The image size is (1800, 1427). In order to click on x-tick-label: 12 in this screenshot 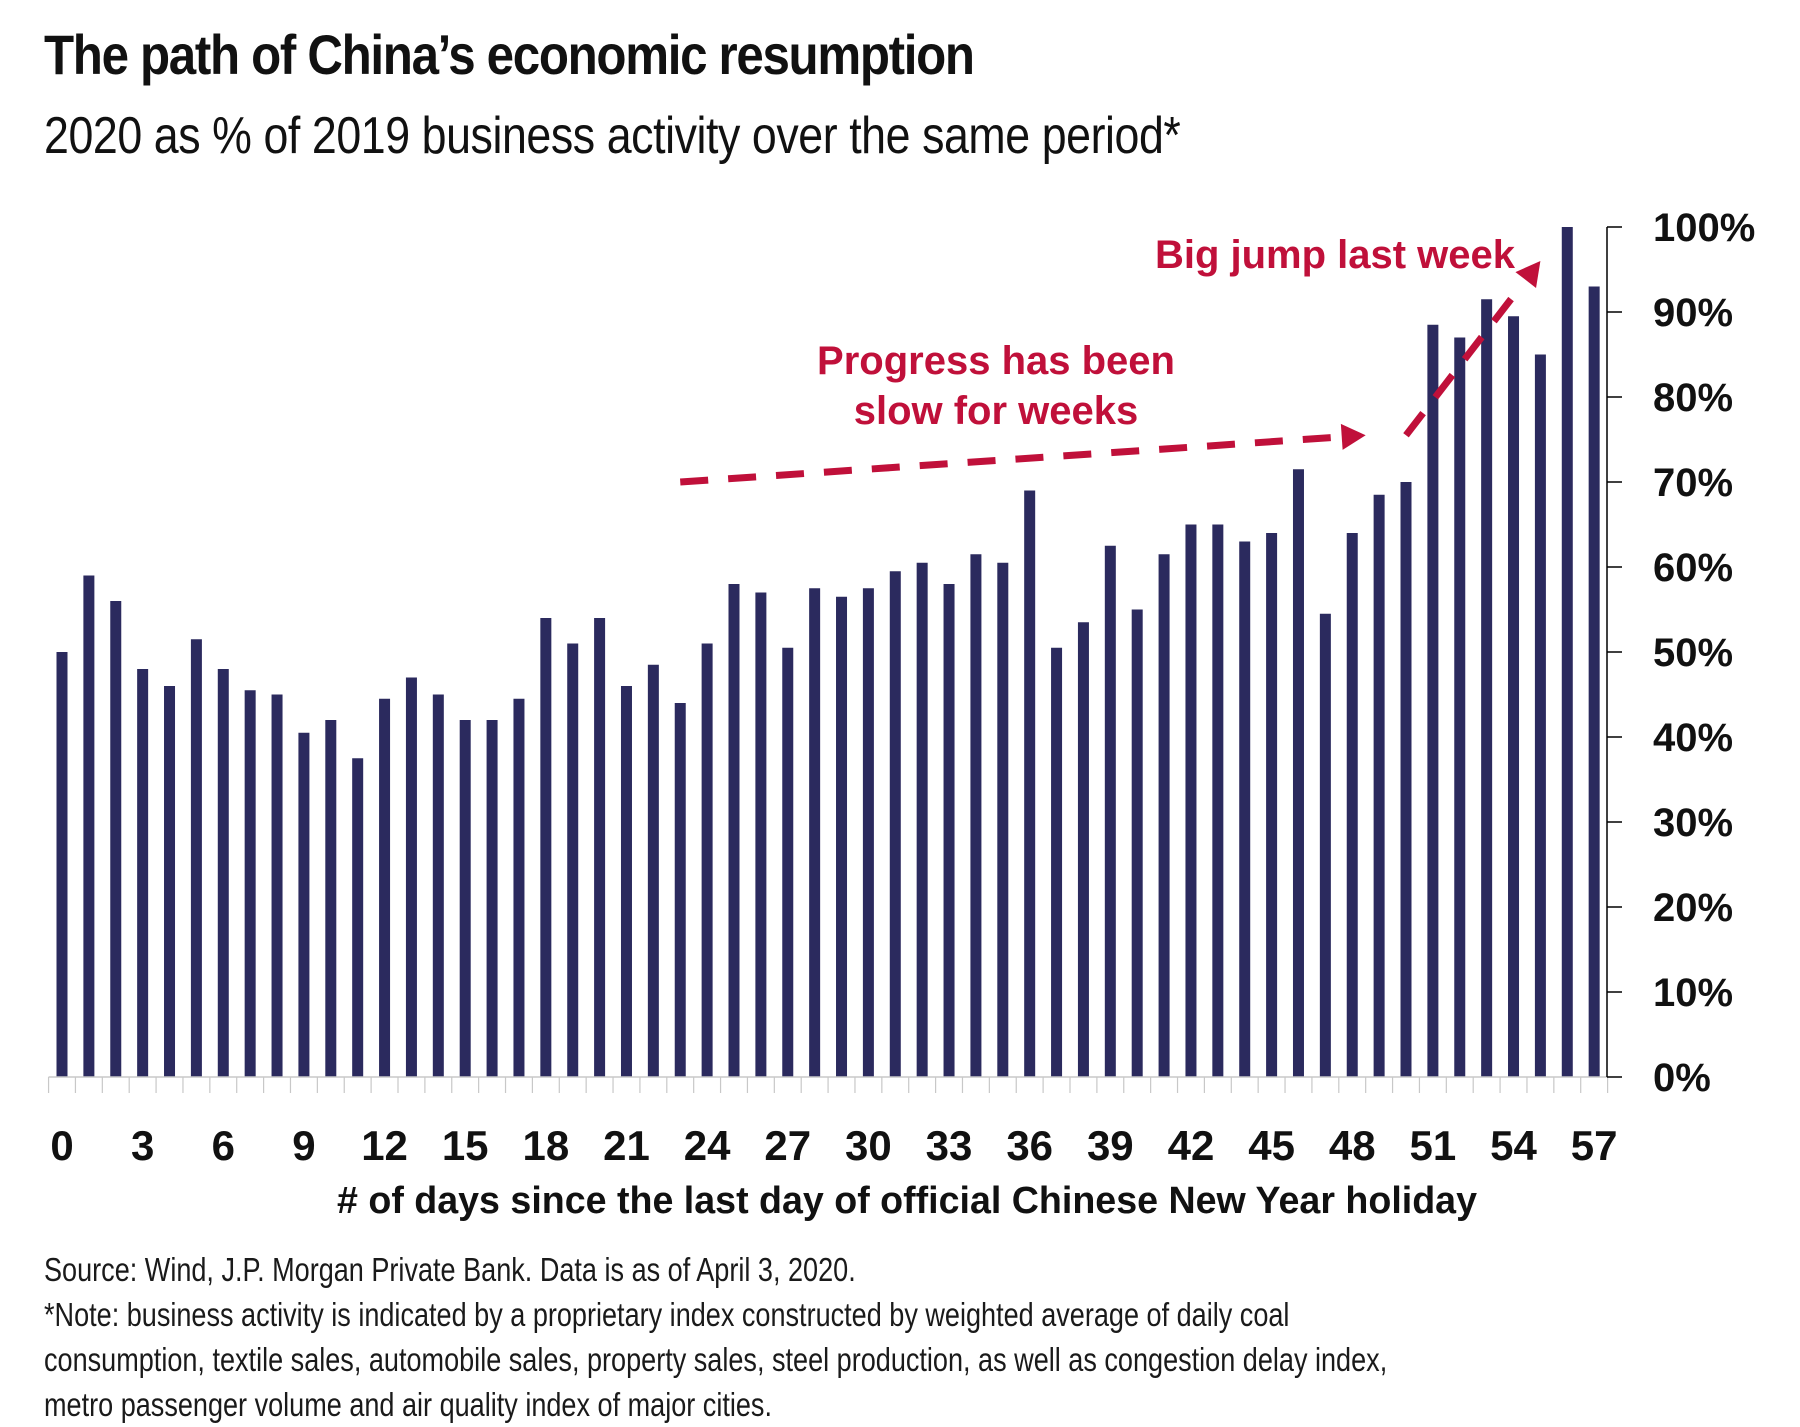, I will do `click(384, 1145)`.